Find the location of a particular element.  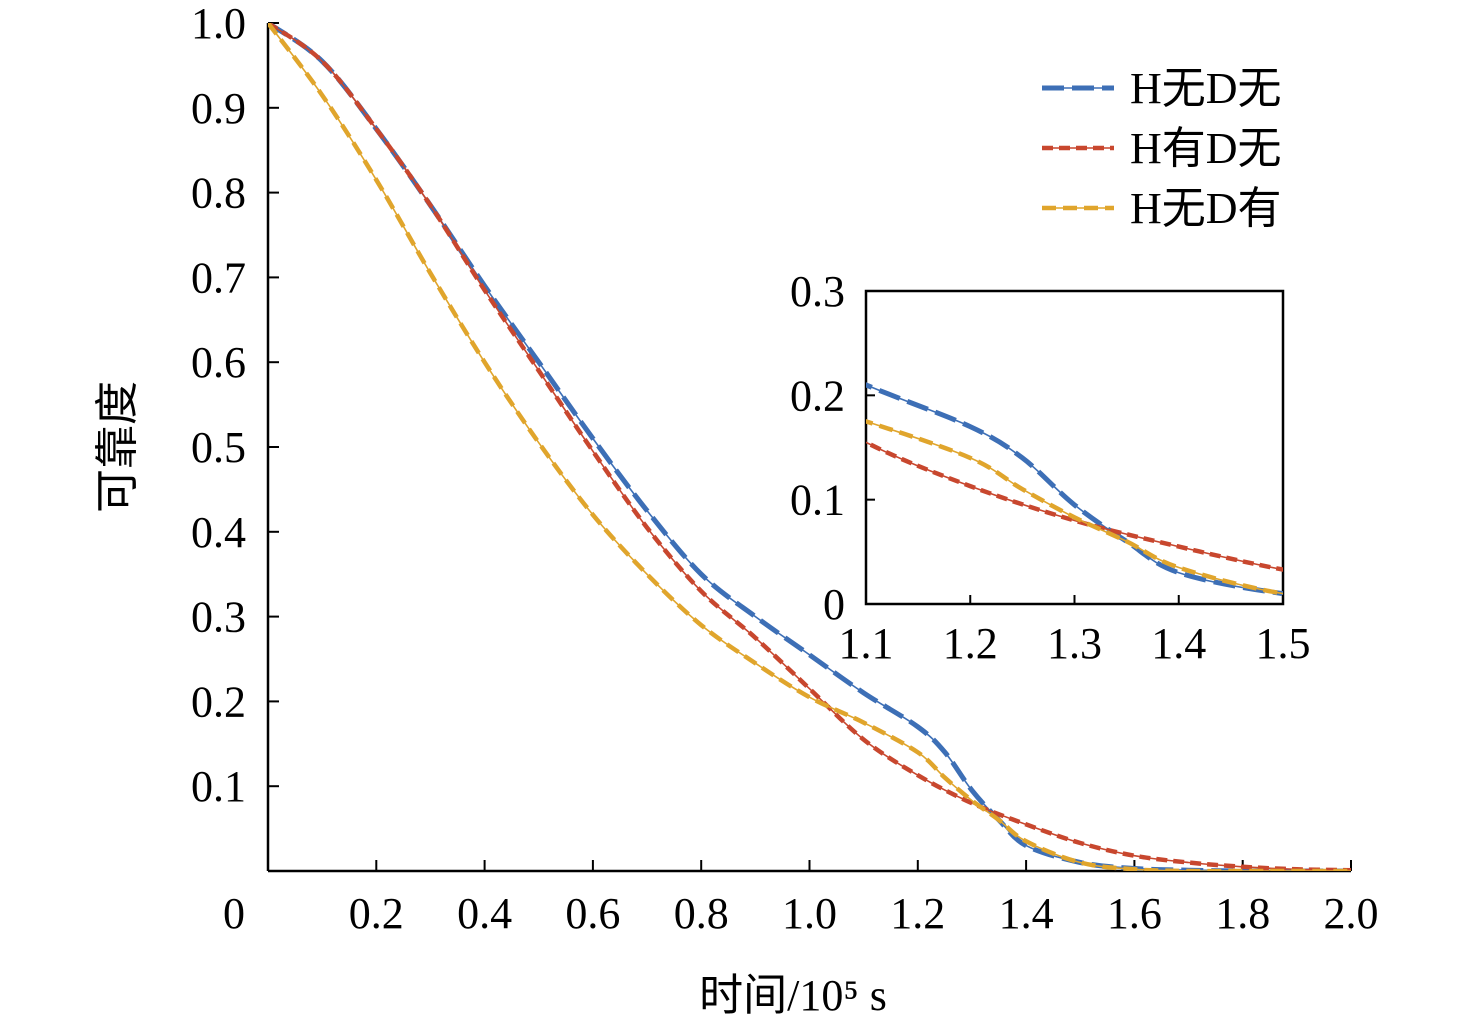

legend-label: H无D无 is located at coordinates (1206, 88).